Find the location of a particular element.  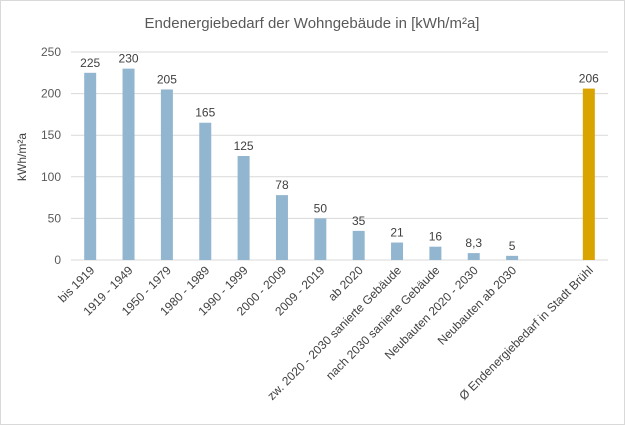

data-label: 225 is located at coordinates (90, 63).